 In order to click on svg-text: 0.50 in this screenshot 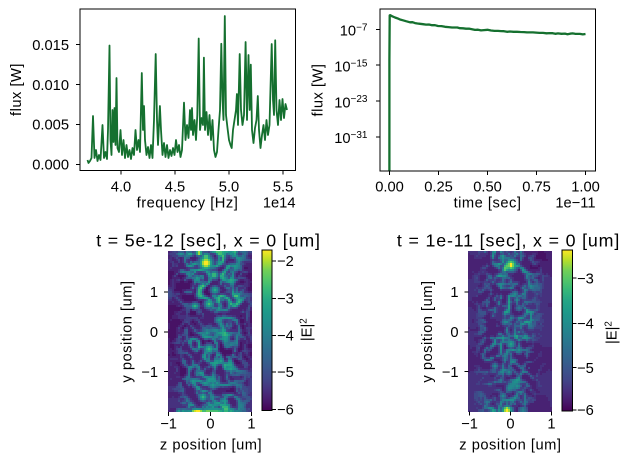, I will do `click(487, 188)`.